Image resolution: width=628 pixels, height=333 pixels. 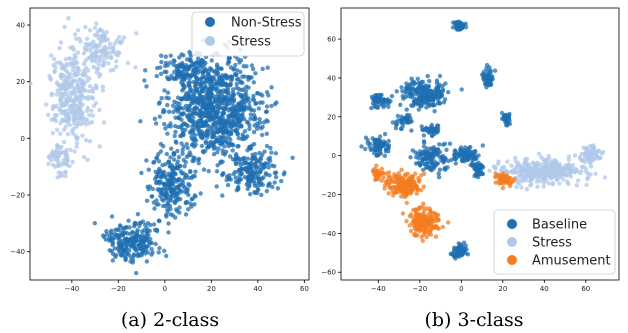 What do you see at coordinates (461, 289) in the screenshot?
I see `x-tick-label: 0` at bounding box center [461, 289].